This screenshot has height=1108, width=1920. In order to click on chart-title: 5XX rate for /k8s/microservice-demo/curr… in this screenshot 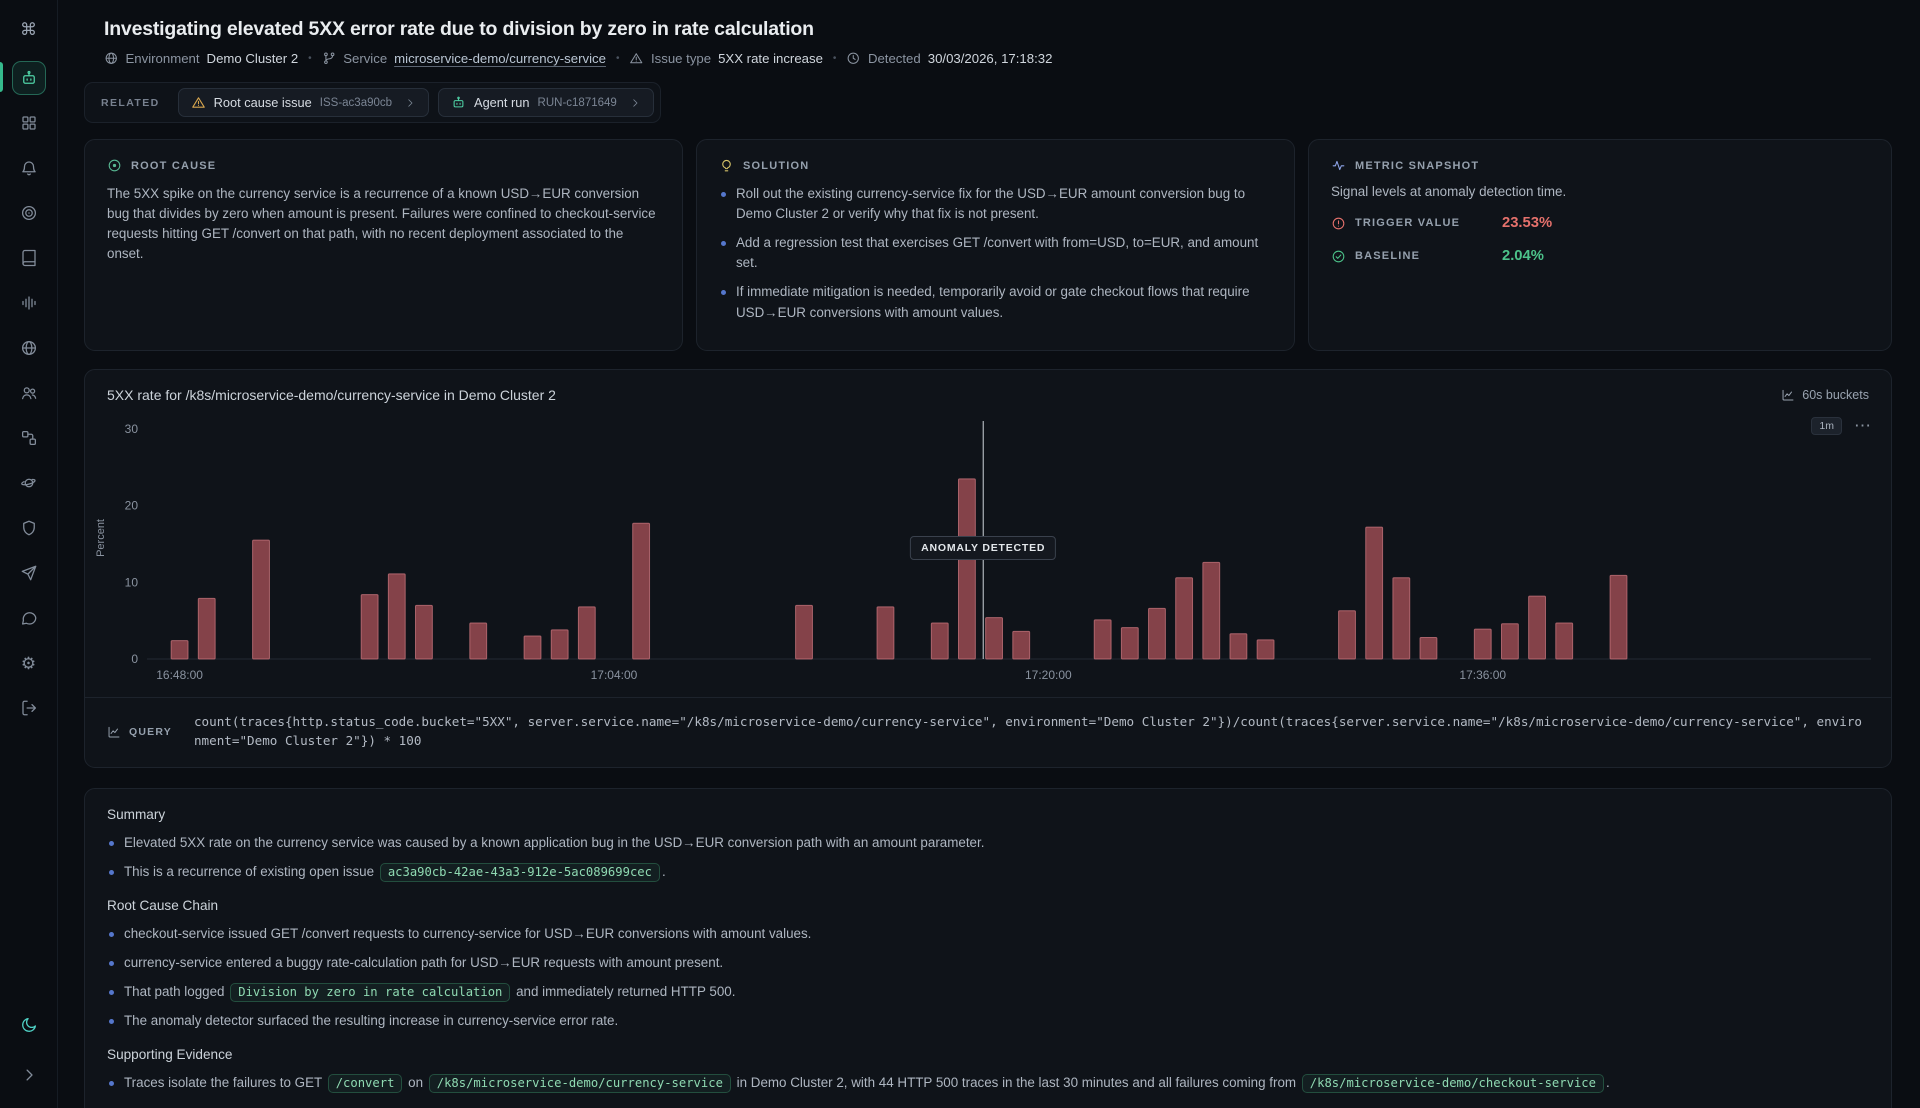, I will do `click(331, 394)`.